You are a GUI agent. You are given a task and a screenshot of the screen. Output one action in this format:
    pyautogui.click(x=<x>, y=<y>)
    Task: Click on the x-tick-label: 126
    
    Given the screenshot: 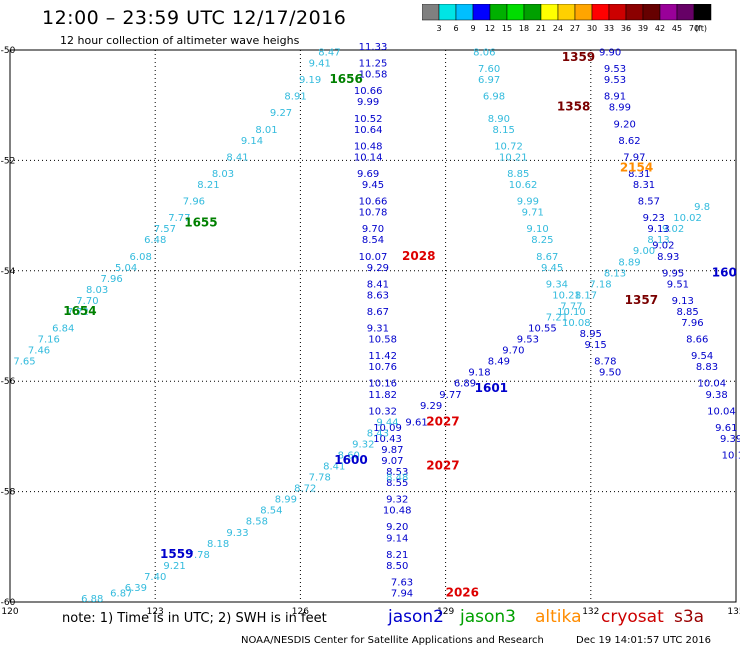 What is the action you would take?
    pyautogui.click(x=300, y=612)
    